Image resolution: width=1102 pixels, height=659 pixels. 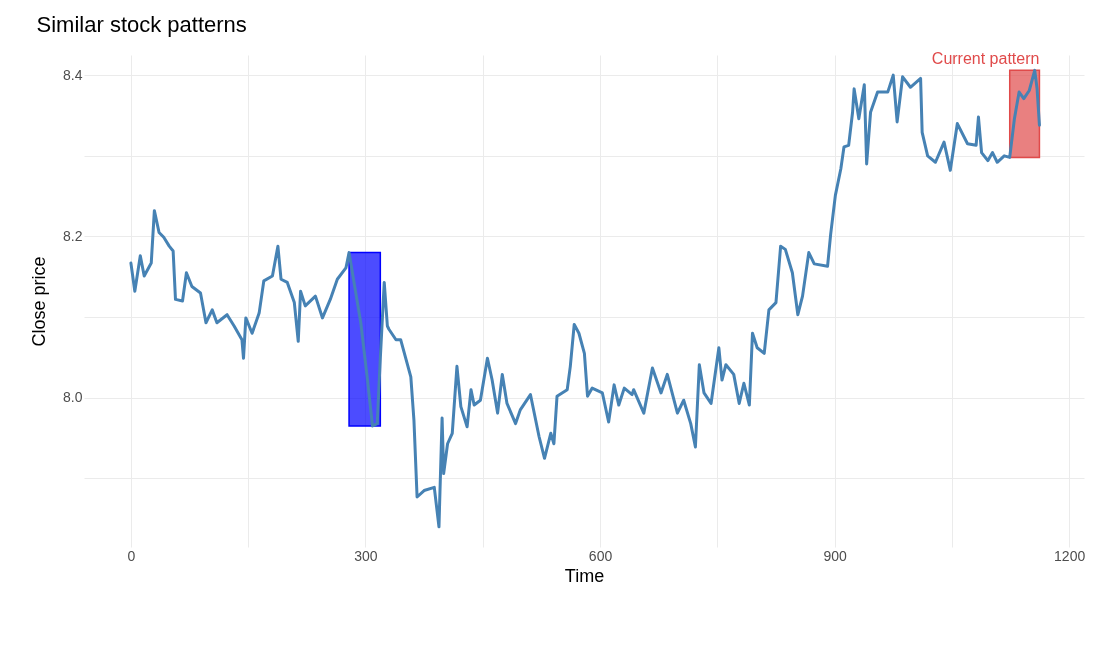 What do you see at coordinates (1070, 555) in the screenshot?
I see `x-tick-label: 1200` at bounding box center [1070, 555].